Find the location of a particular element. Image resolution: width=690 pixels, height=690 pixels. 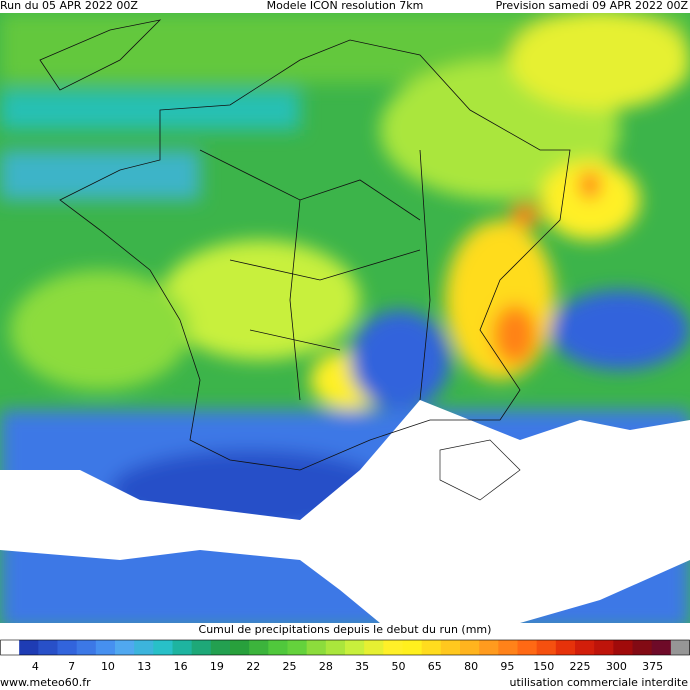

tick-label: 65 is located at coordinates (435, 666).